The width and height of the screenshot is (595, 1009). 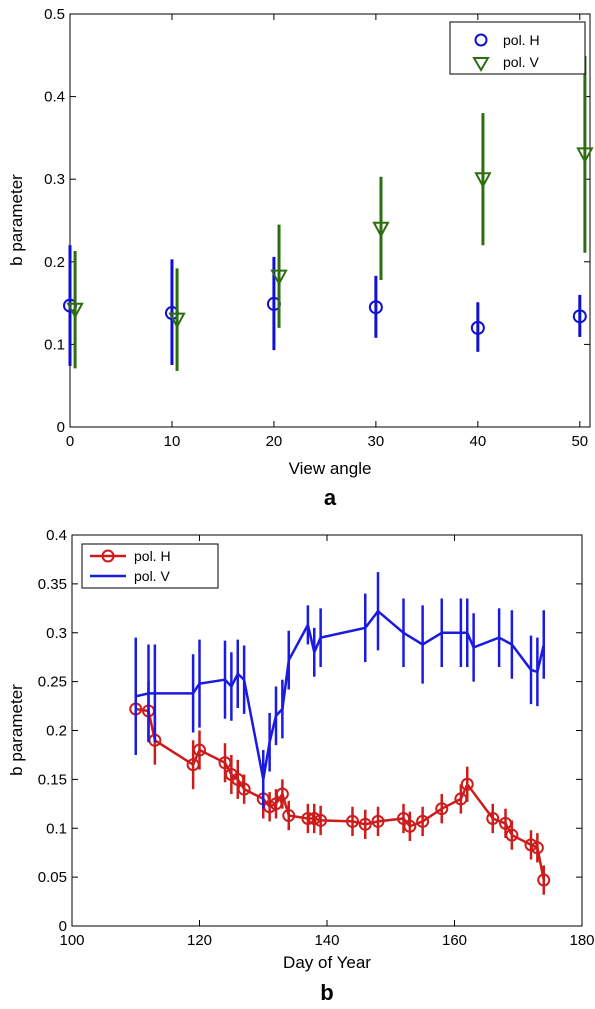 I want to click on x-tick-label-b: 100, so click(x=71, y=940).